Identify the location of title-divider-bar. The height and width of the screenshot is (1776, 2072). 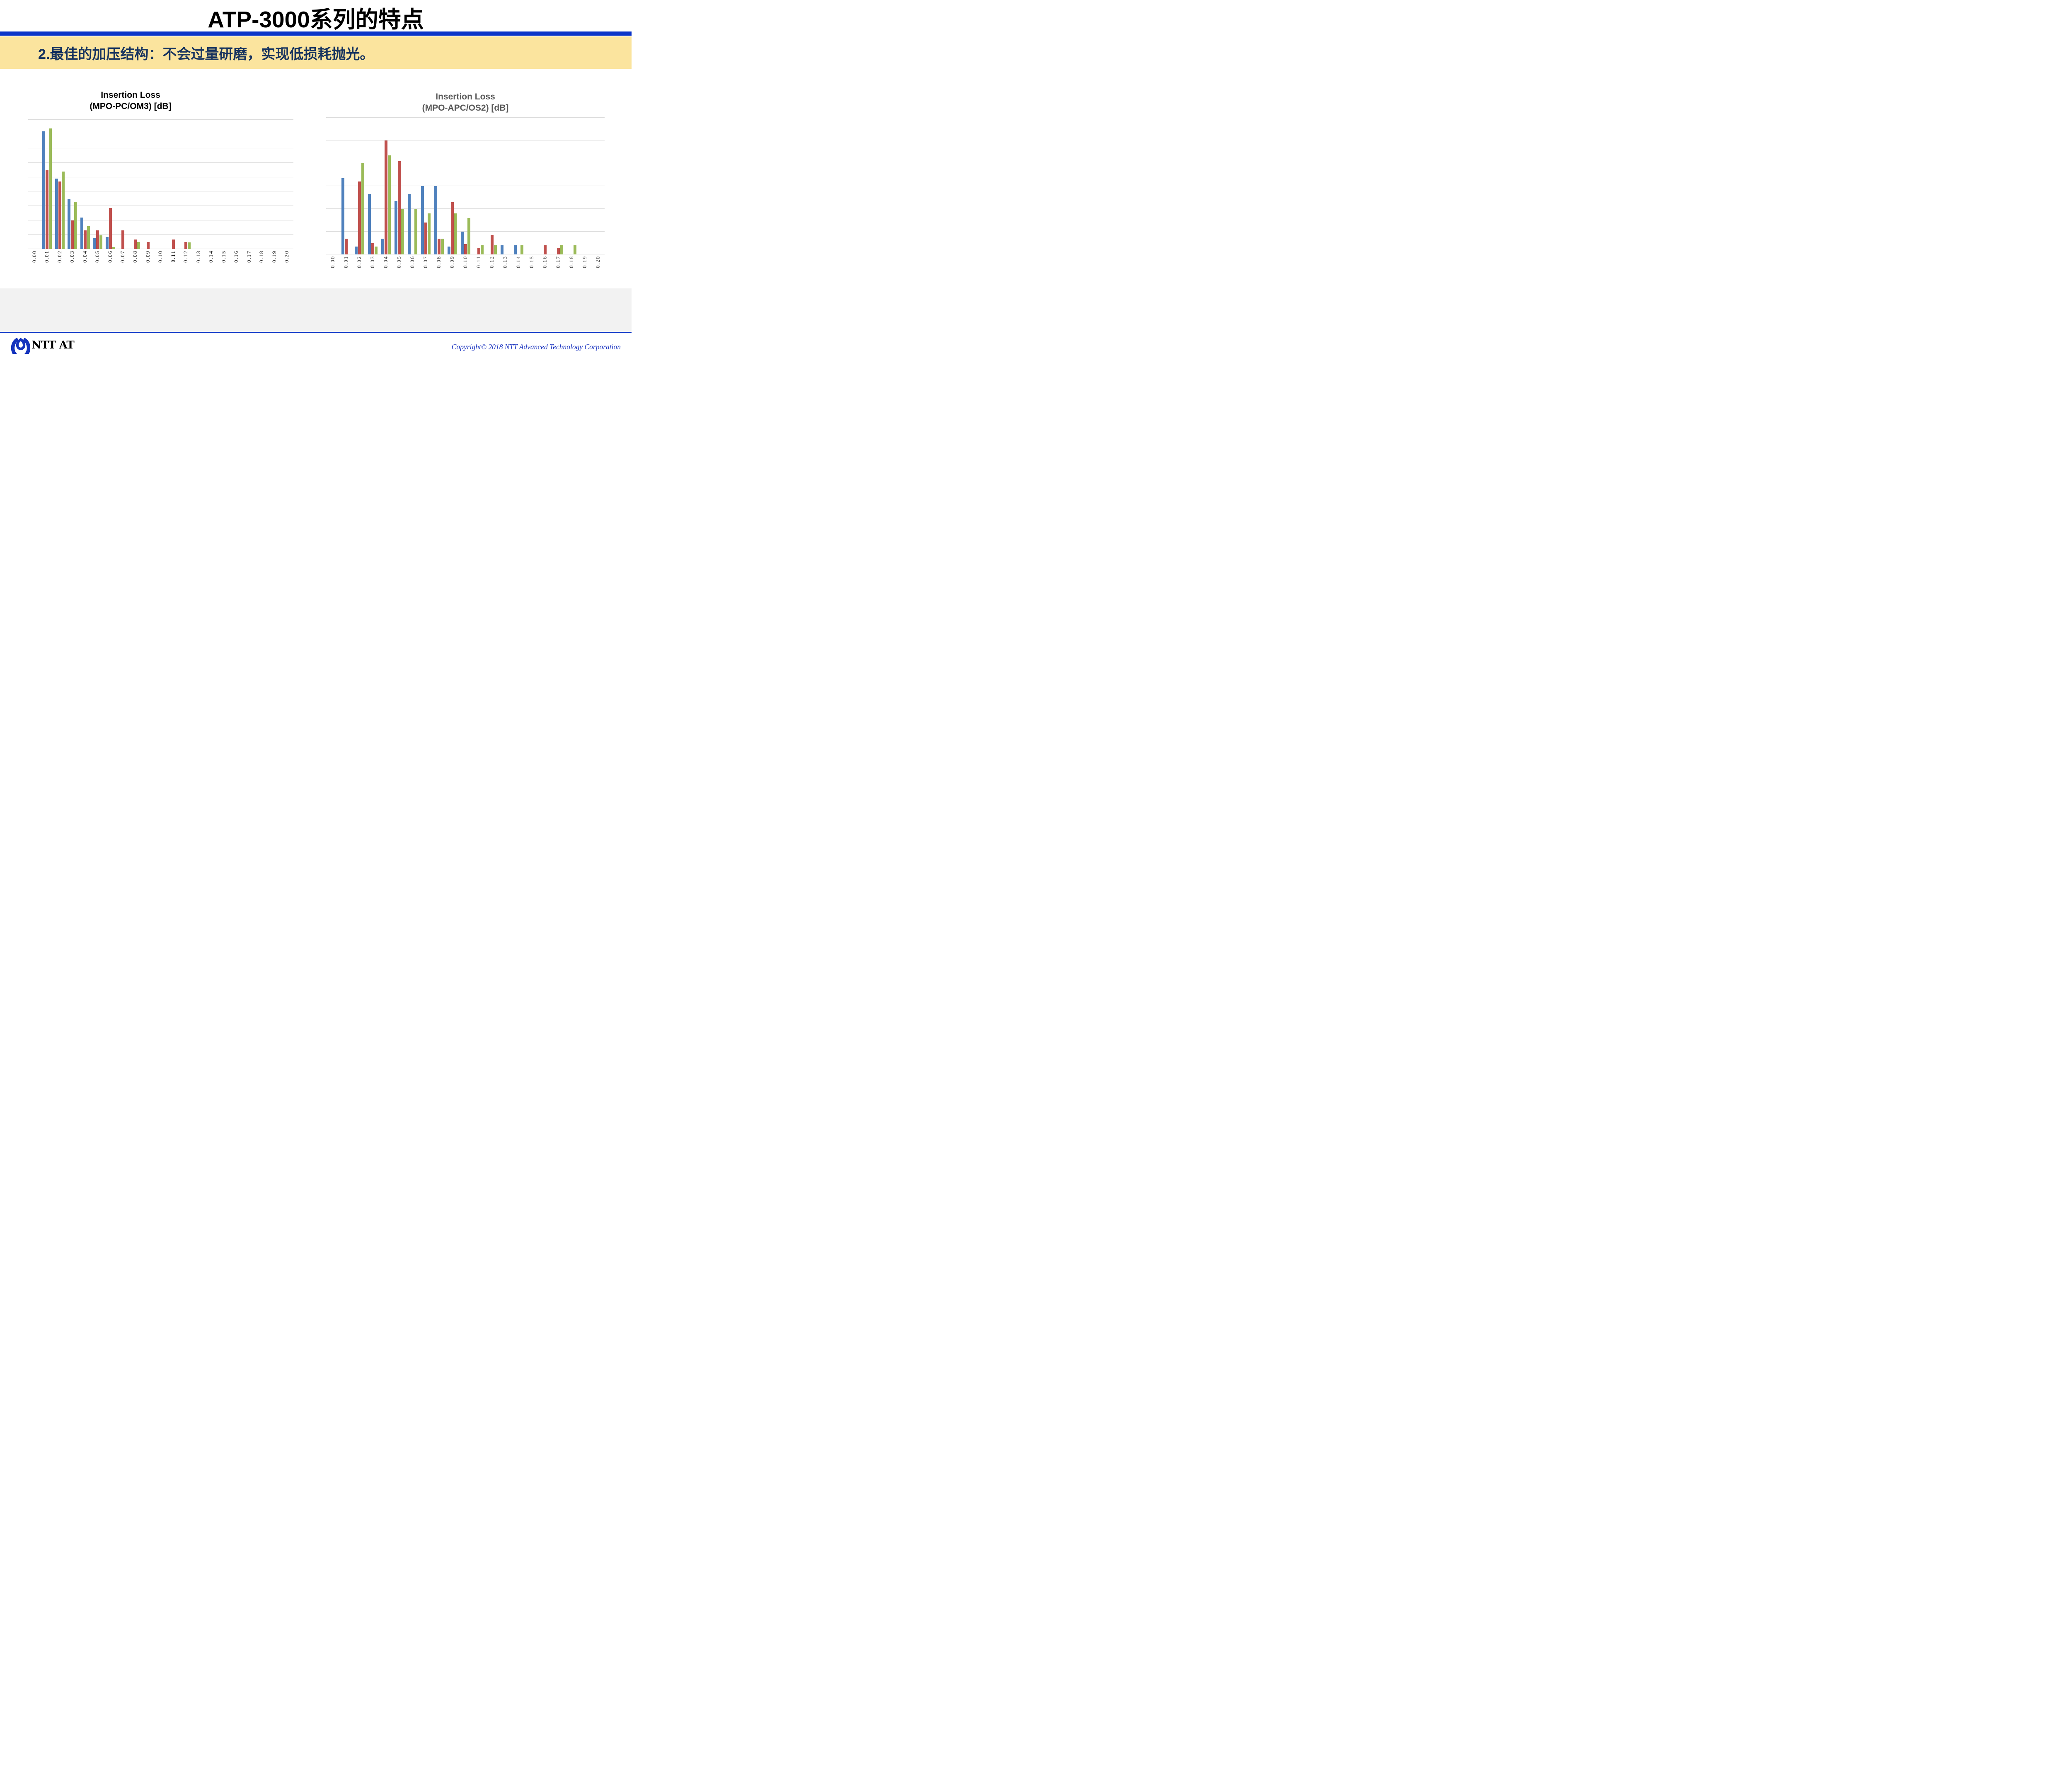
(316, 33).